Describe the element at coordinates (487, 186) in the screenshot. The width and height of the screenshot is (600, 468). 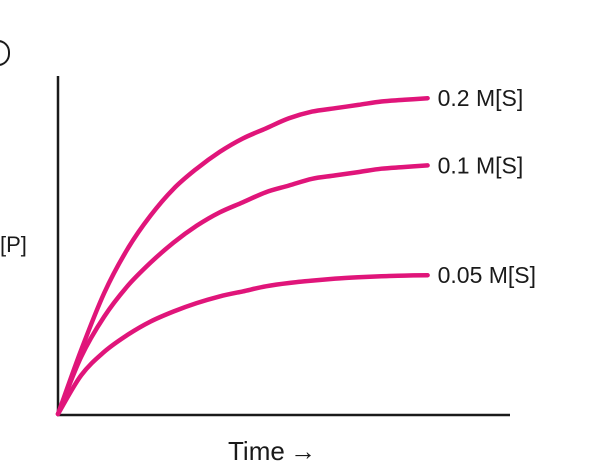
I see `label-layer: 0.2 M[S] 0.1 M[S] 0.05 M[S]` at that location.